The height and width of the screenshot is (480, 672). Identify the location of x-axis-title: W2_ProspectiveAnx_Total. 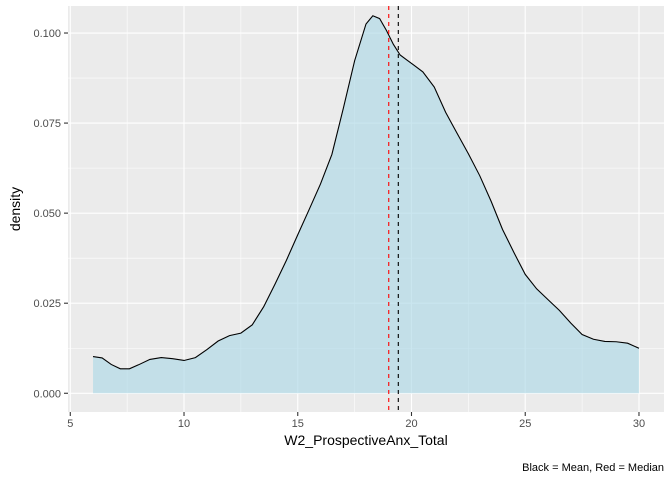
(365, 440).